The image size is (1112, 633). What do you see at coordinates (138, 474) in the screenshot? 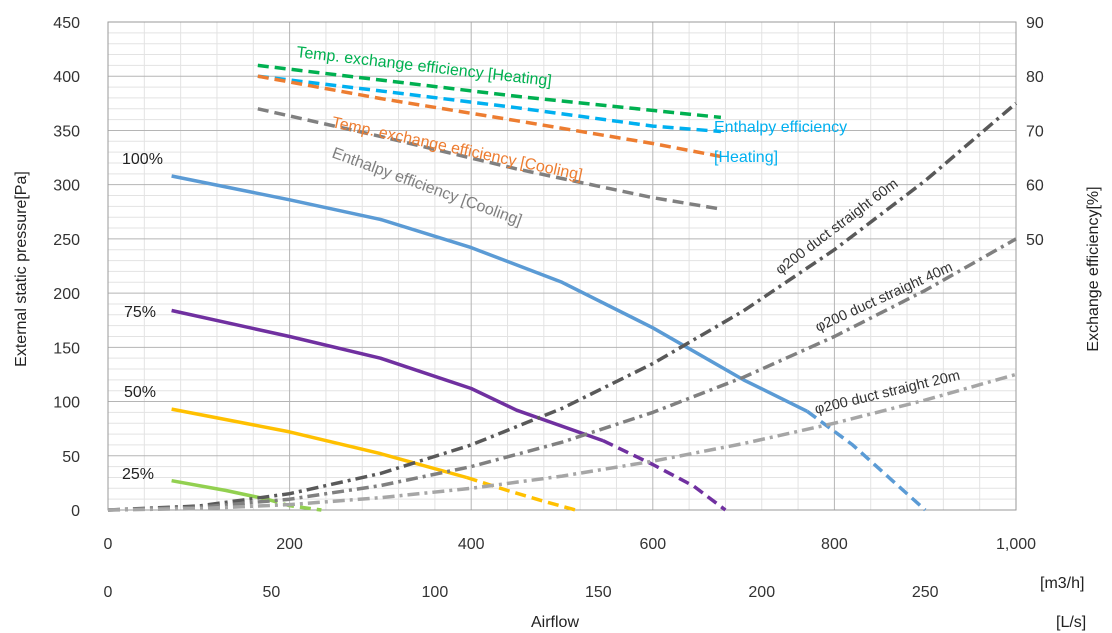
I see `label-25-percent: 25%` at bounding box center [138, 474].